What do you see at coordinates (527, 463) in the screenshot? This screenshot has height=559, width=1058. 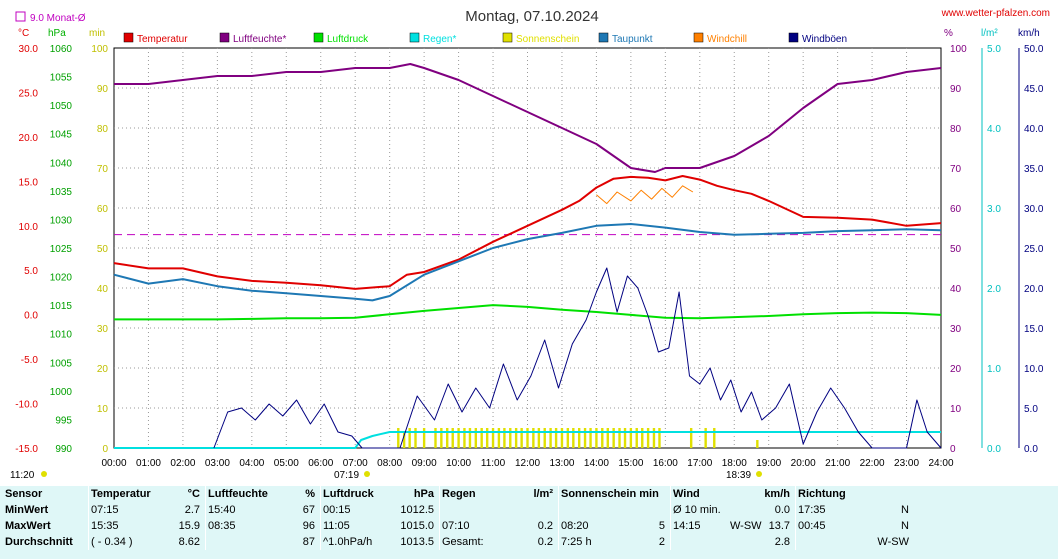 I see `x-tick-label: 12:00` at bounding box center [527, 463].